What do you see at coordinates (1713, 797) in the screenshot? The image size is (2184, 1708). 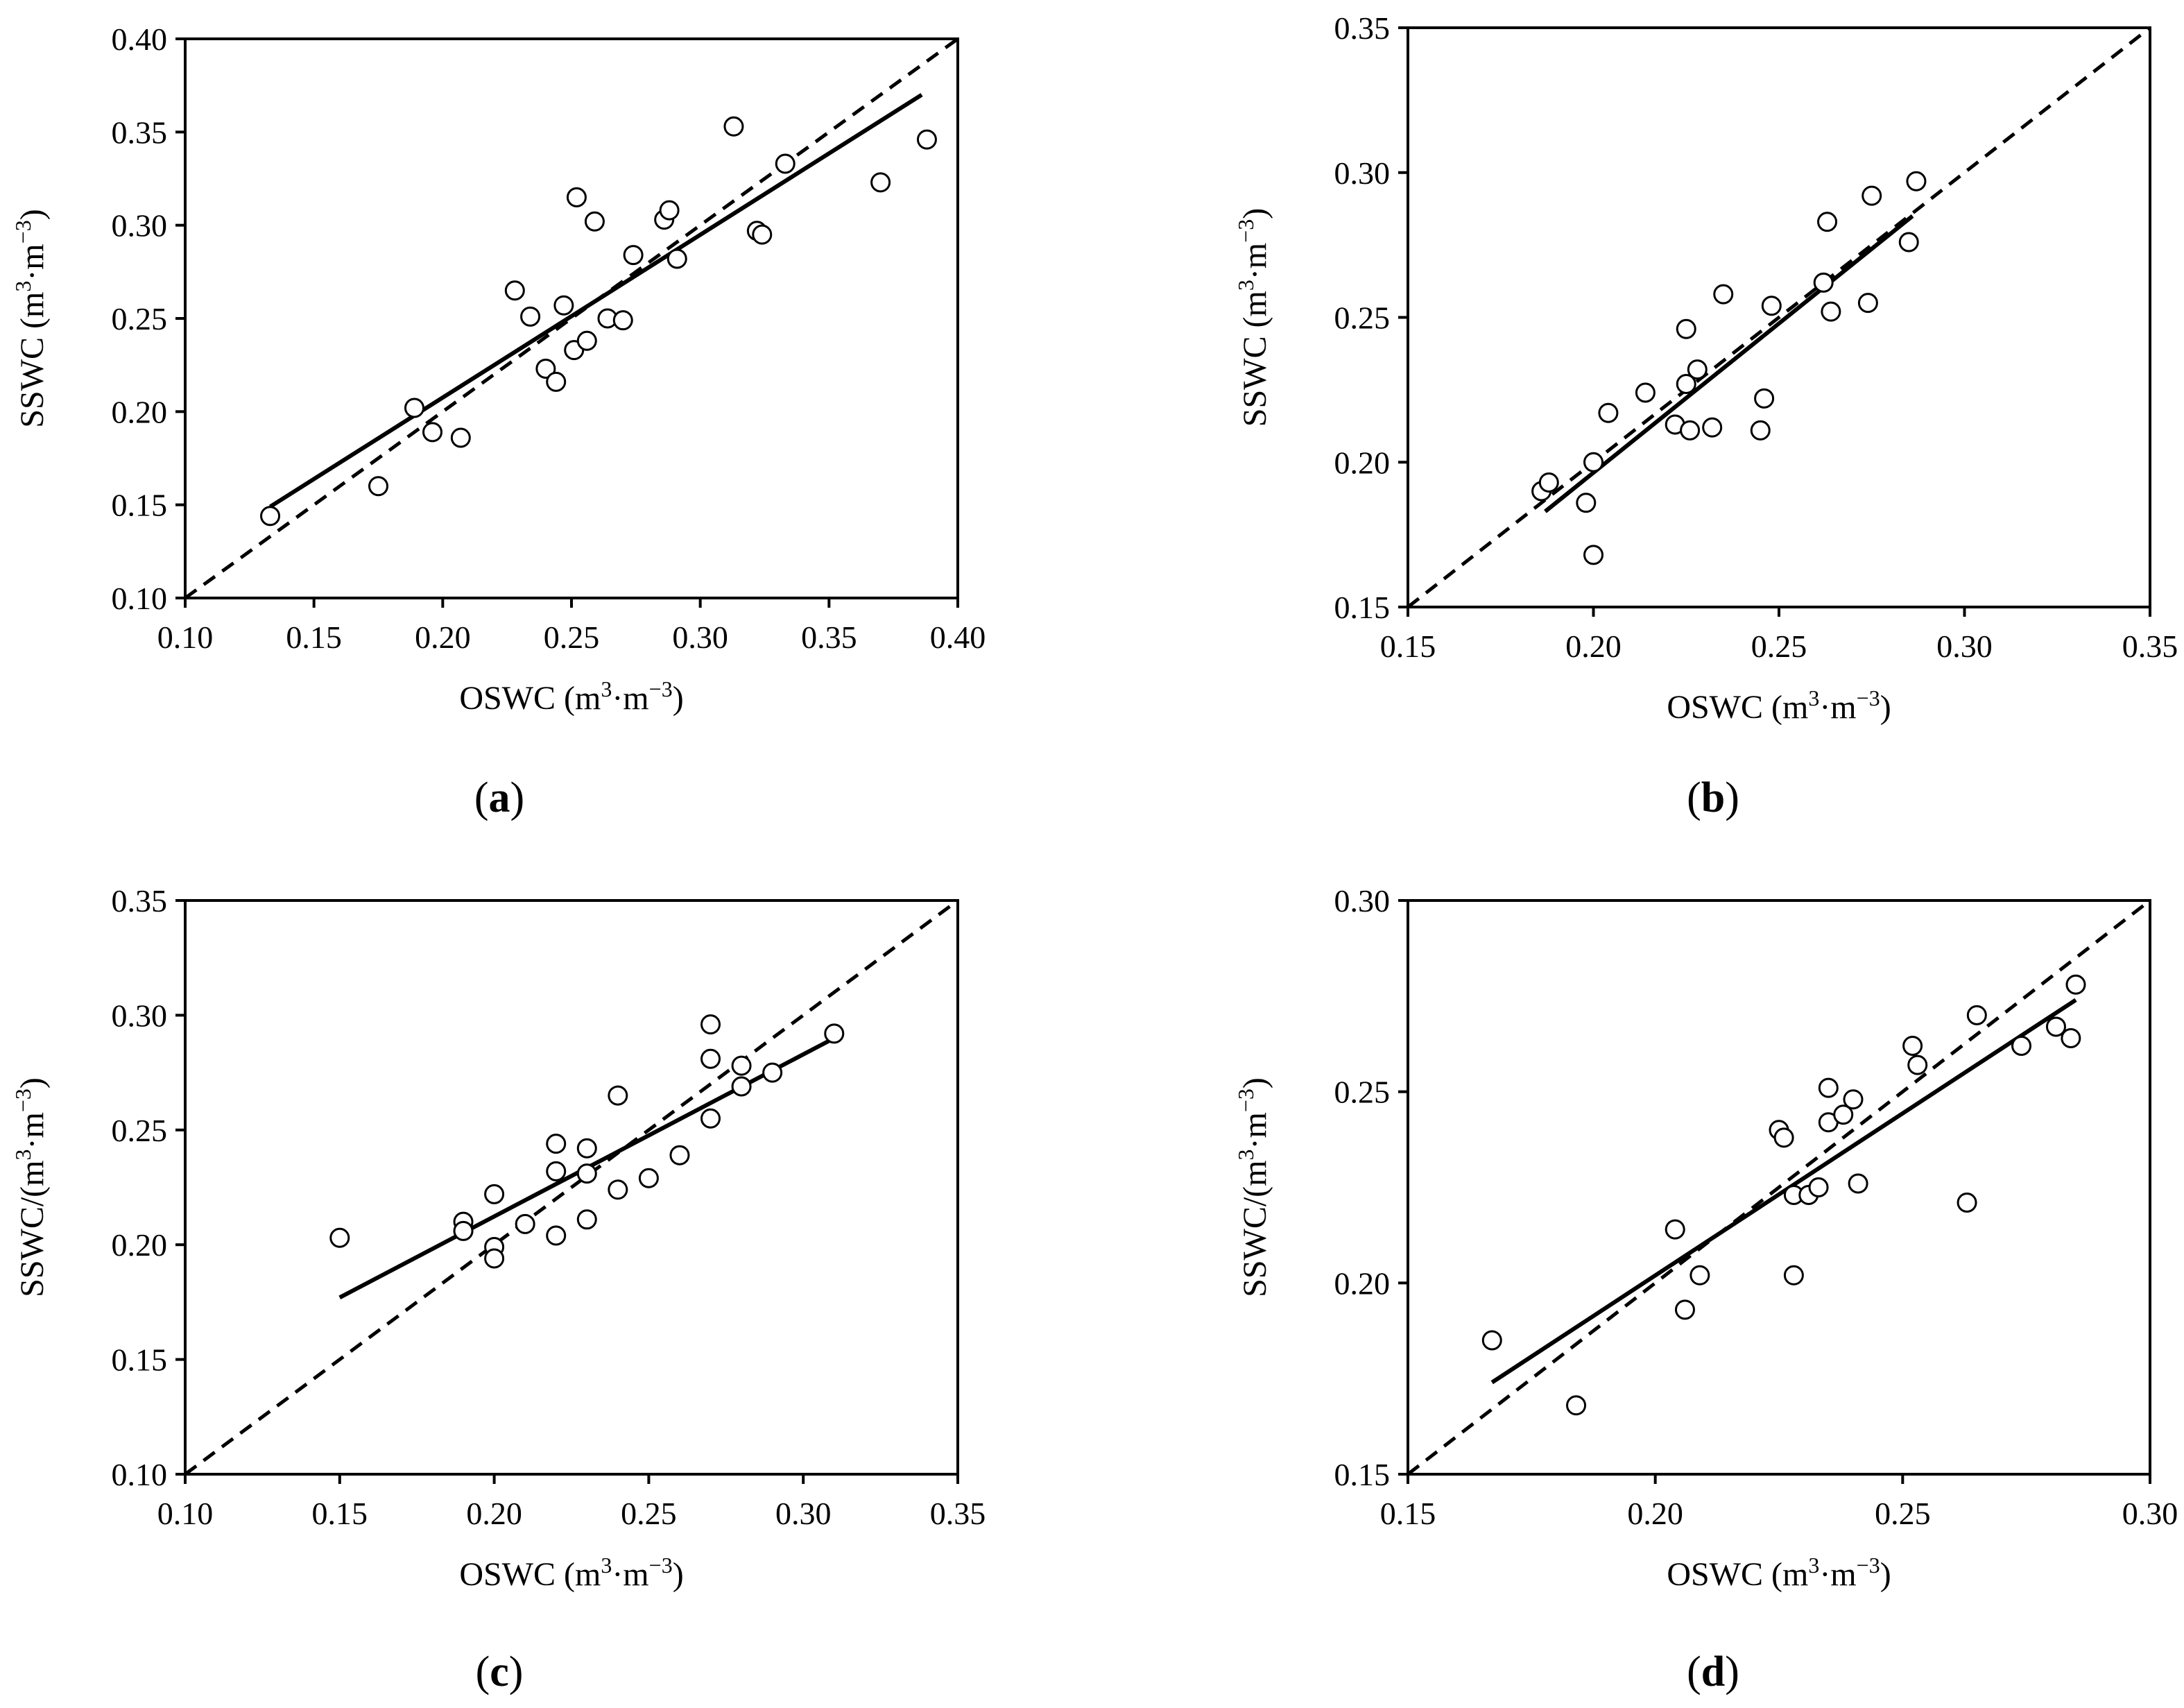 I see `panel-label-b: (b)` at bounding box center [1713, 797].